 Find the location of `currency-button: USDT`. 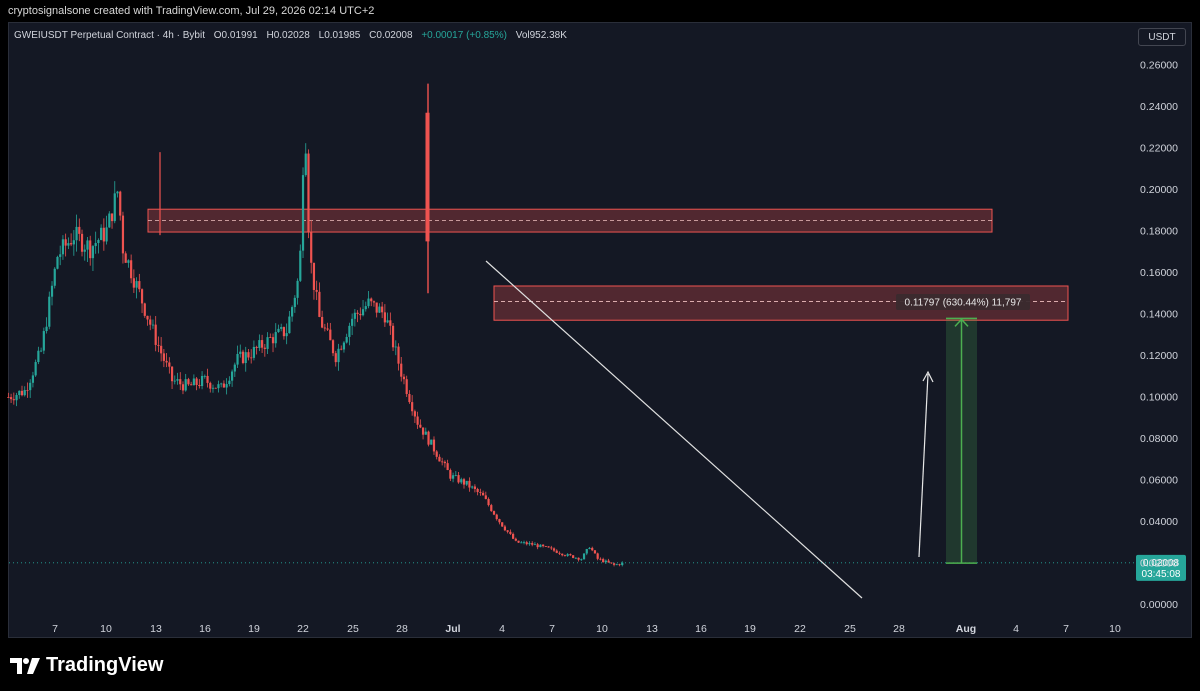

currency-button: USDT is located at coordinates (1162, 37).